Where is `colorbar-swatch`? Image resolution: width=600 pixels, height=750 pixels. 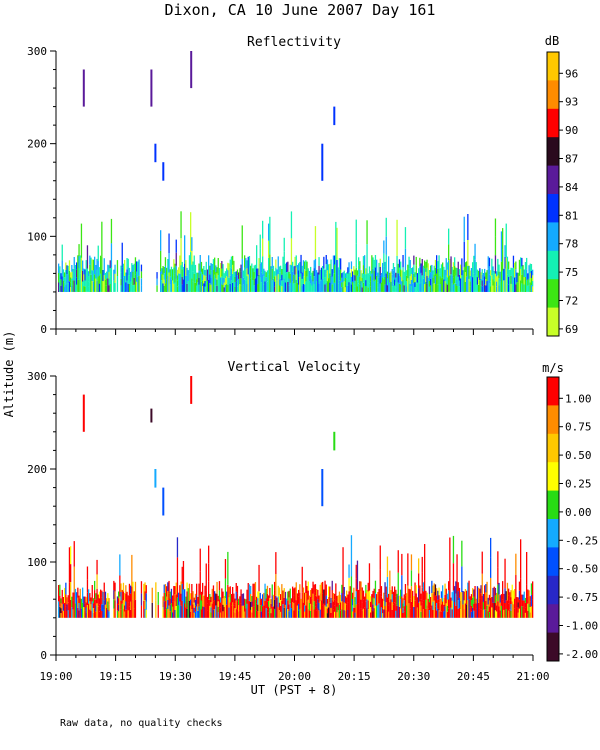
colorbar-swatch is located at coordinates (553, 448).